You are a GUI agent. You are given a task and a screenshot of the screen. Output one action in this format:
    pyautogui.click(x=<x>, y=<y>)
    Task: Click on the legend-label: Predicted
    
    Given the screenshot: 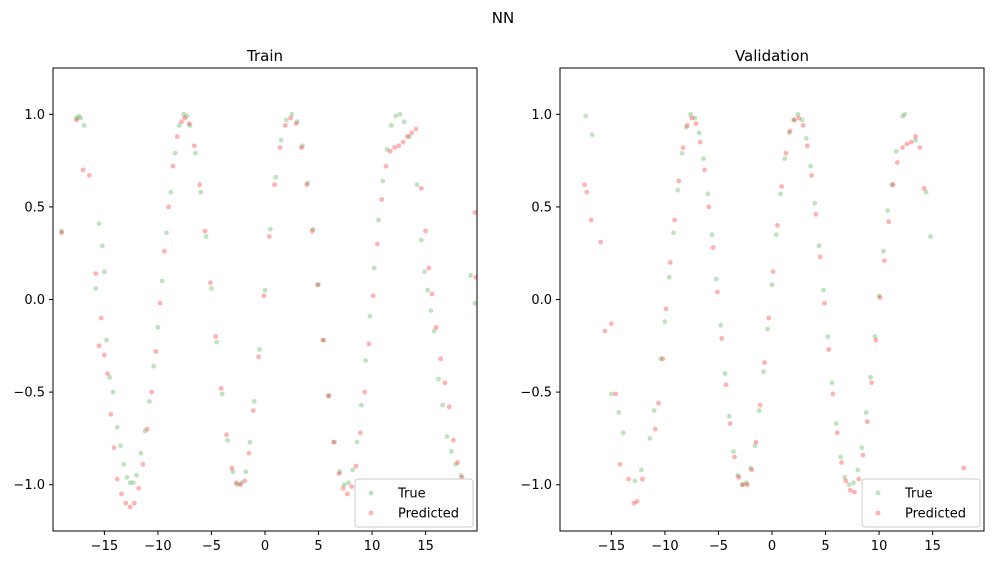 What is the action you would take?
    pyautogui.click(x=428, y=514)
    